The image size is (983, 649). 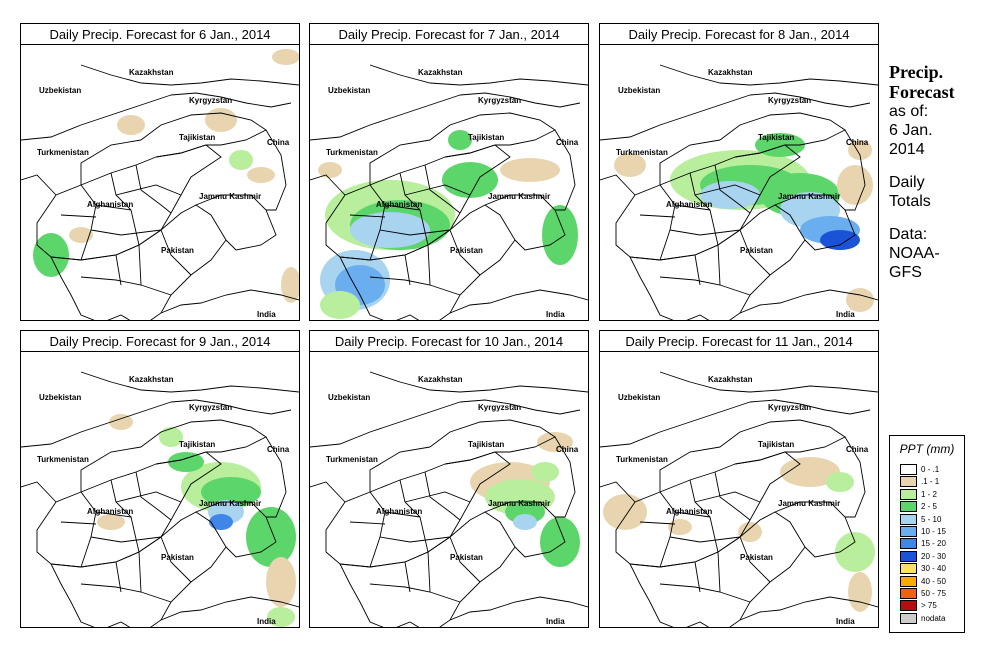 I want to click on info-title-line2: Forecast, so click(x=922, y=92).